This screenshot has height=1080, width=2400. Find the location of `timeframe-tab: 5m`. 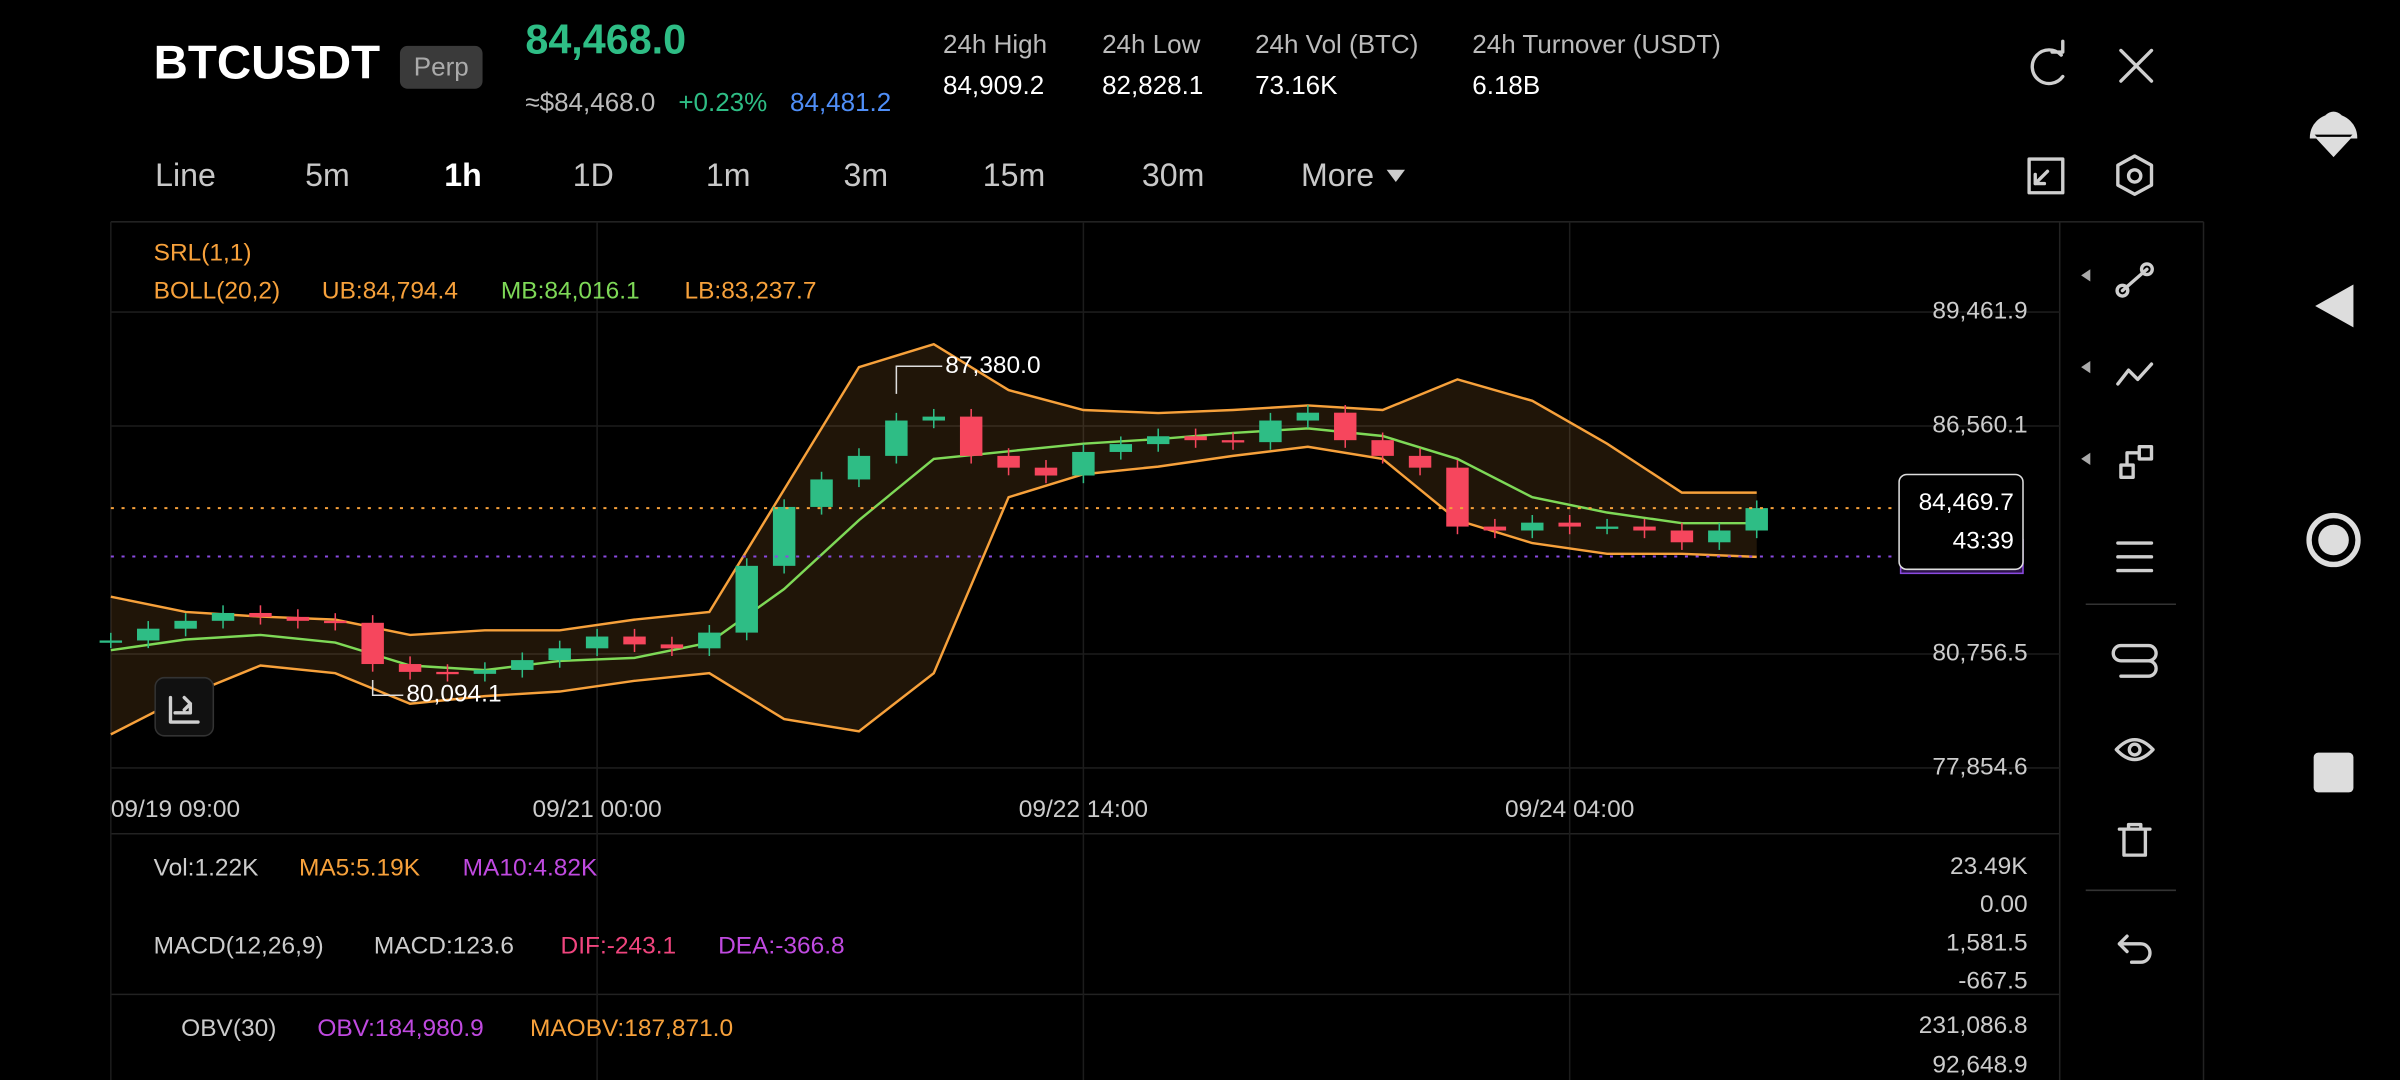

timeframe-tab: 5m is located at coordinates (327, 175).